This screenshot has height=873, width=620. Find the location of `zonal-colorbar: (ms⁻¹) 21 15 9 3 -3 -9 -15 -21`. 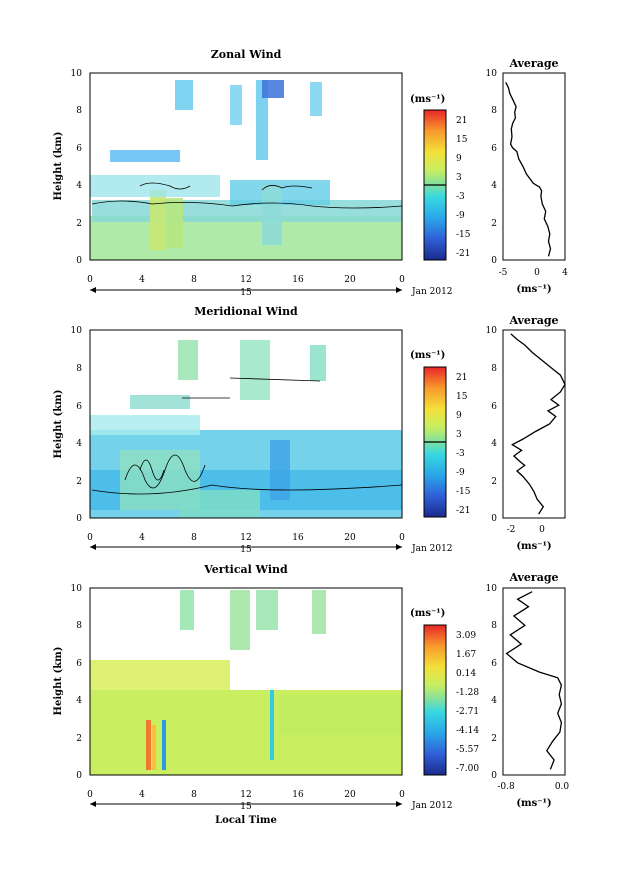

zonal-colorbar: (ms⁻¹) 21 15 9 3 -3 -9 -15 -21 is located at coordinates (440, 177).